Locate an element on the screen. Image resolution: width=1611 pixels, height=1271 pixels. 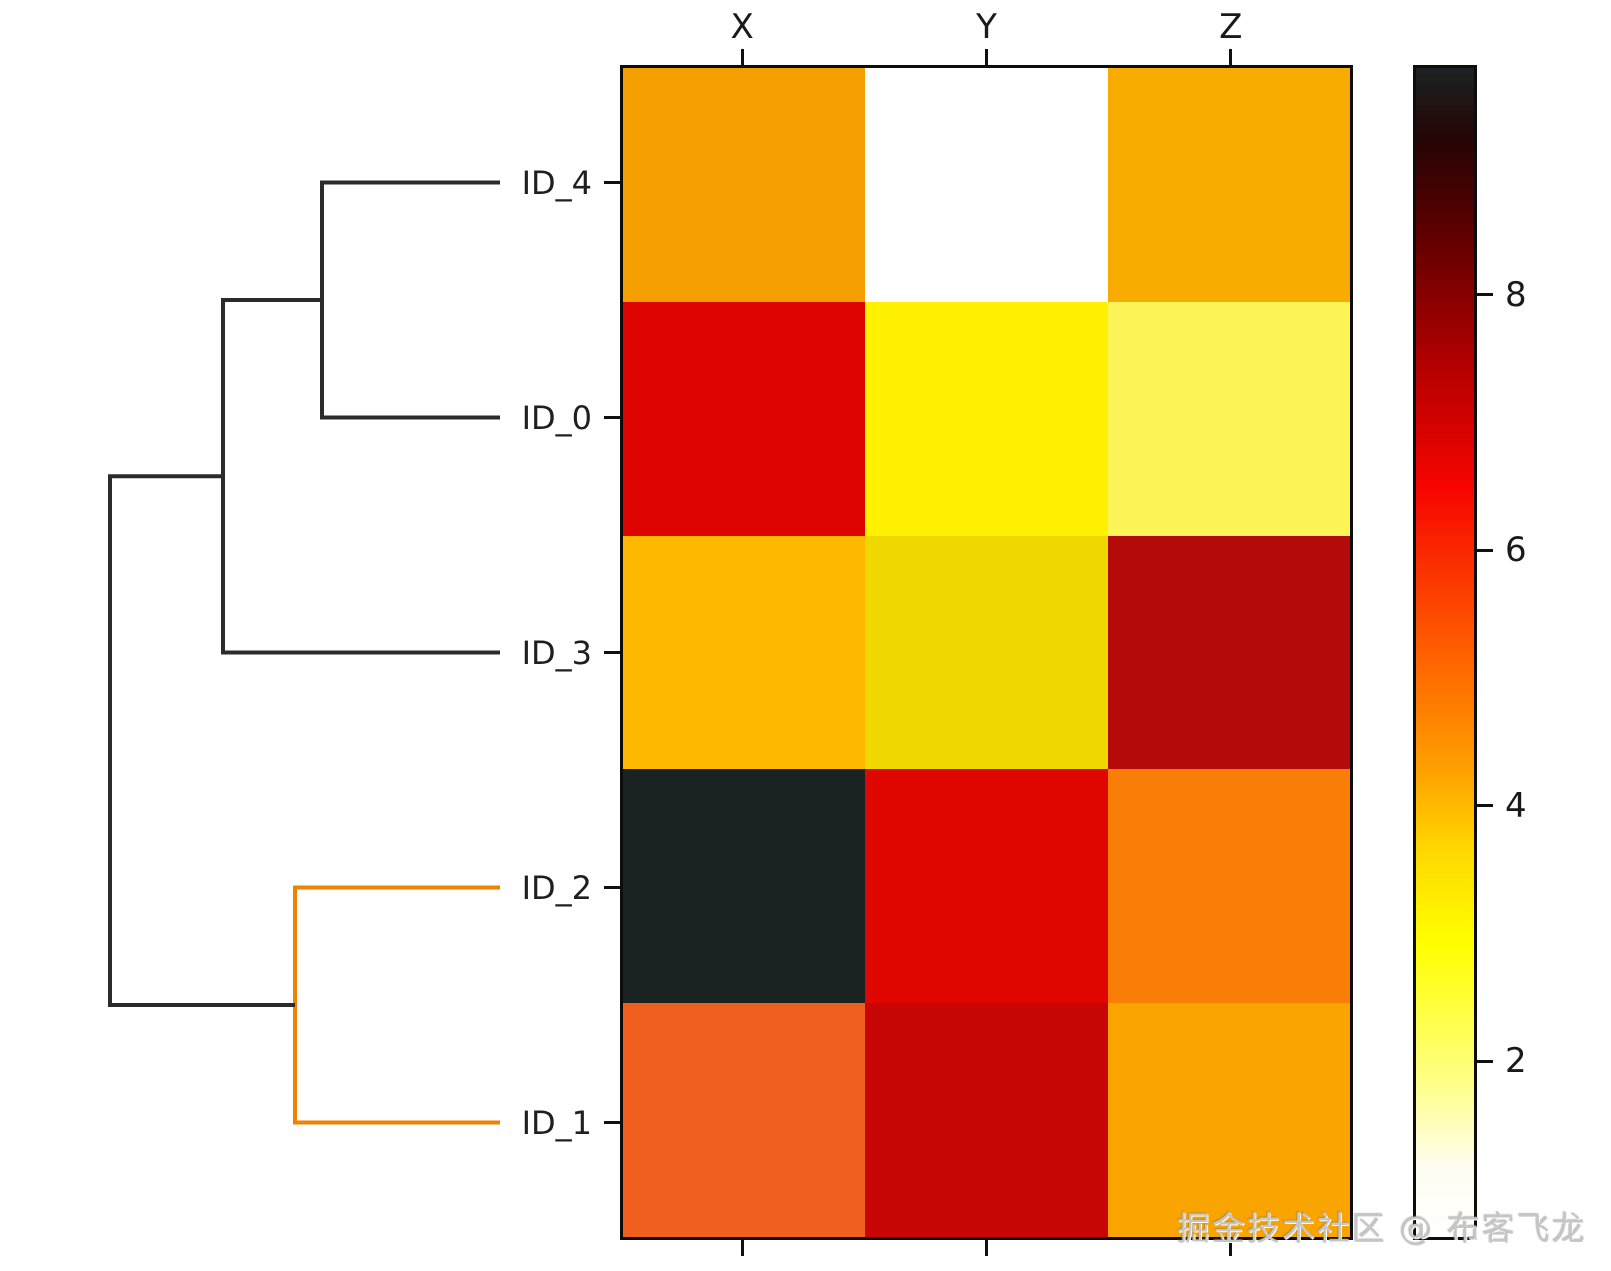
watermark: 掘金技术社区 @ 布客飞龙 is located at coordinates (1382, 1228).